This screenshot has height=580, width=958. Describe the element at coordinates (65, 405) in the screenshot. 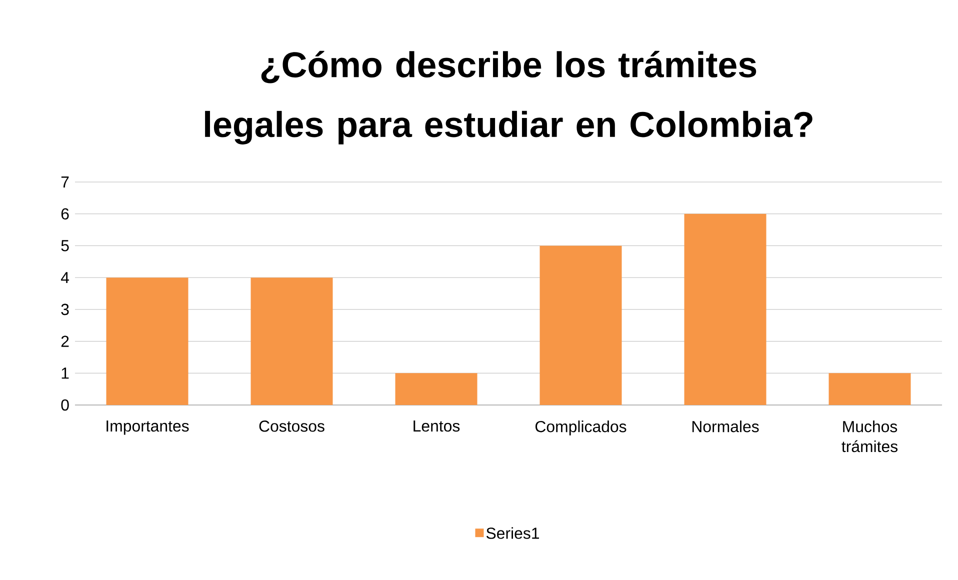

I see `y-tick-label: 0` at that location.